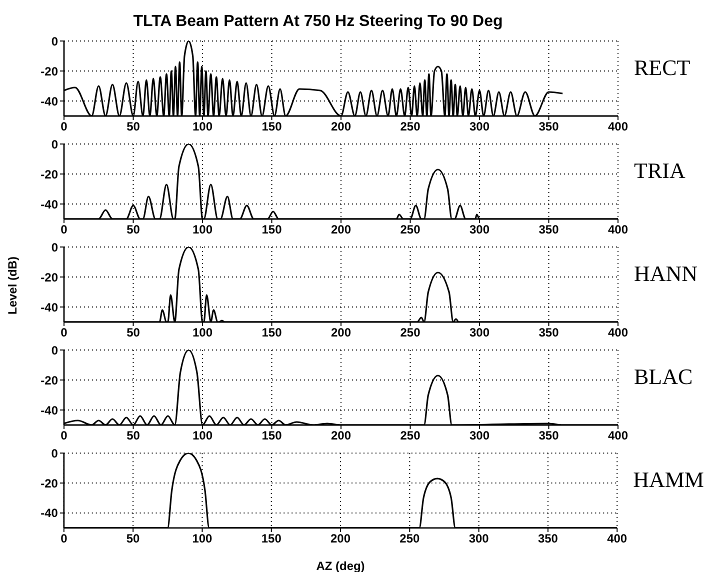 The image size is (712, 577). What do you see at coordinates (662, 68) in the screenshot?
I see `text: RECT` at bounding box center [662, 68].